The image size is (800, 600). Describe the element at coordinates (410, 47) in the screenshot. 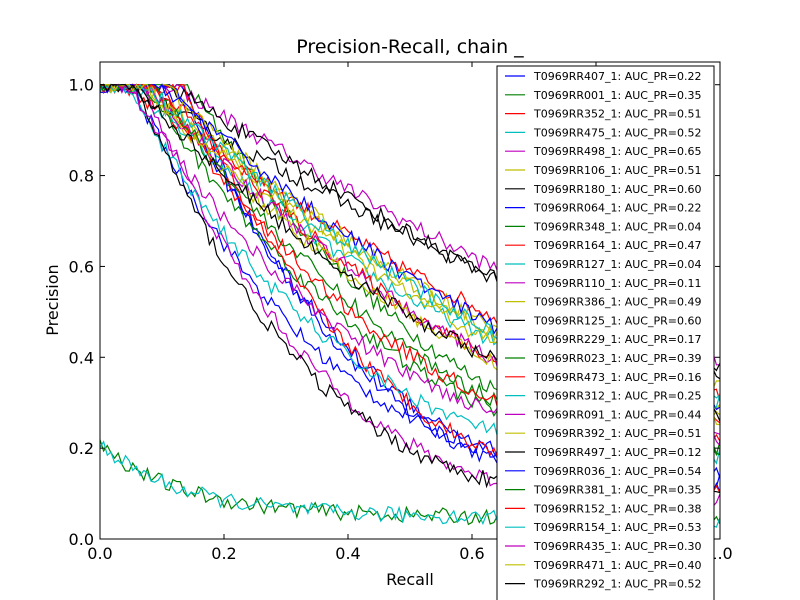

I see `chart-title: Precision-Recall, chain _` at that location.